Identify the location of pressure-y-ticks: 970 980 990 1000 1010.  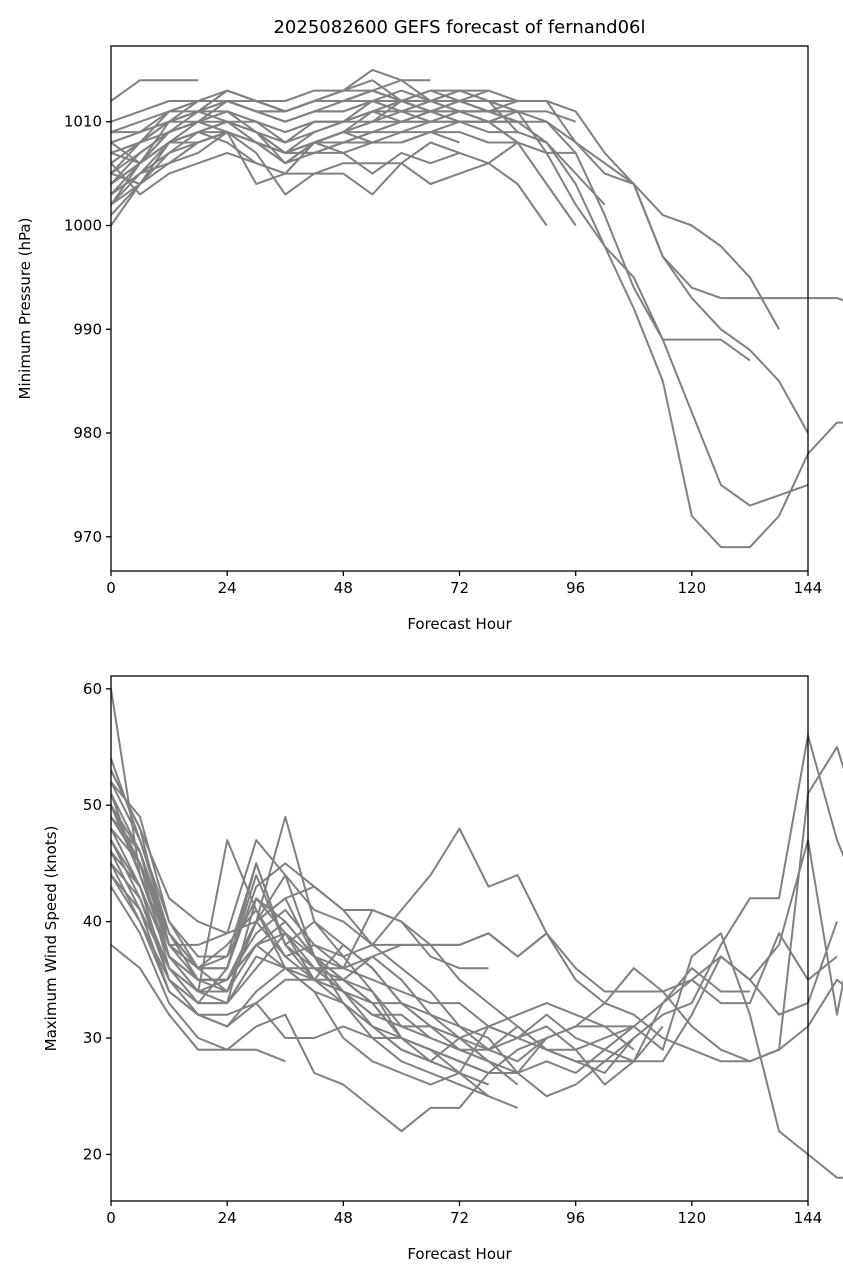
(87, 329).